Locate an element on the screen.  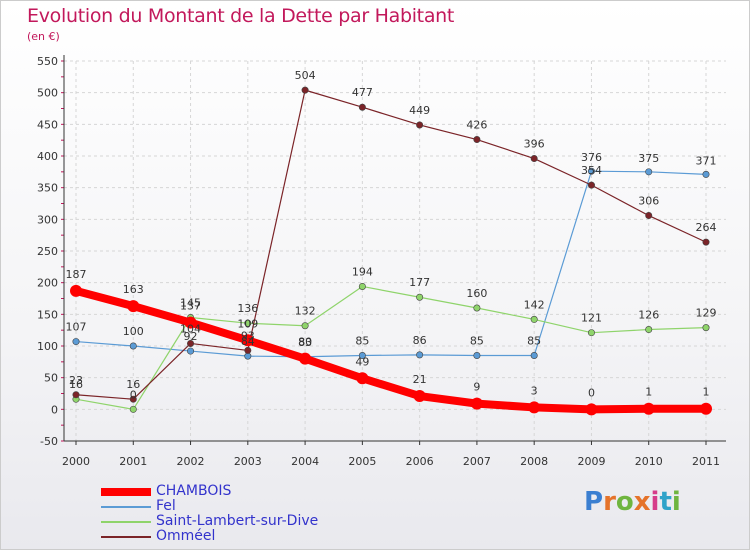
data-label-chambois: 49 is located at coordinates (362, 361).